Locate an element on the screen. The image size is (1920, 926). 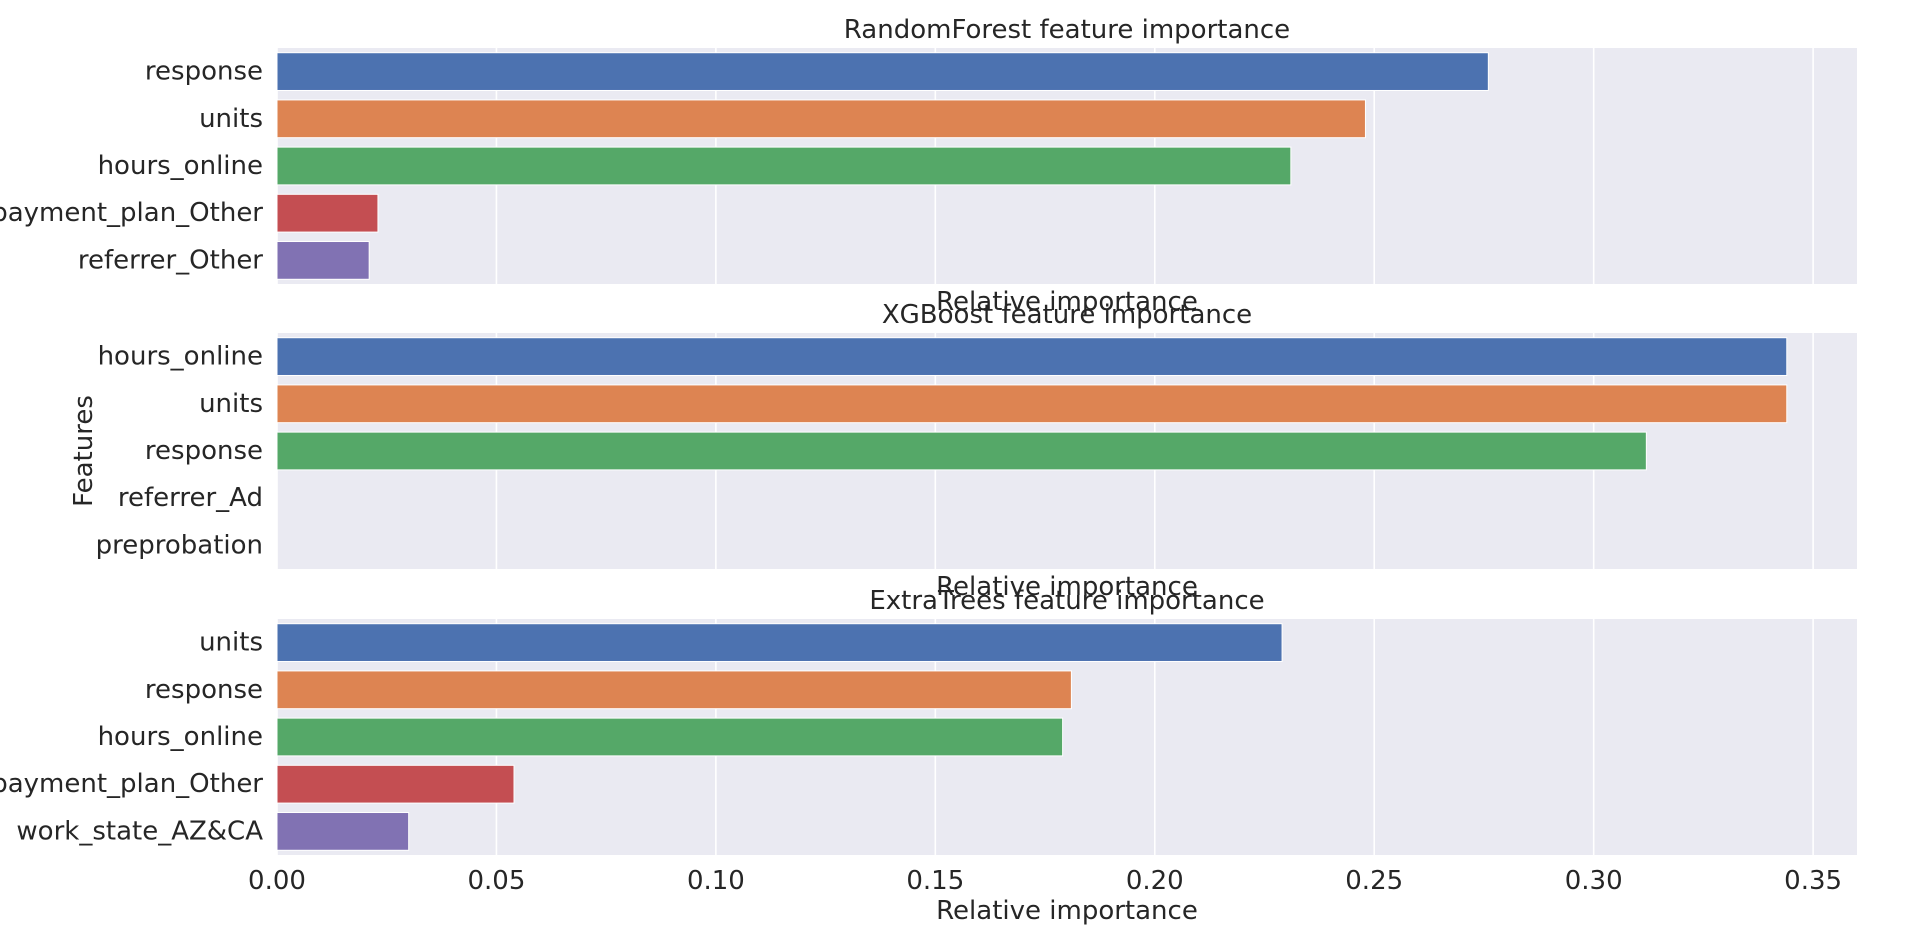
y-tick-label: referrer_Other is located at coordinates (170, 260).